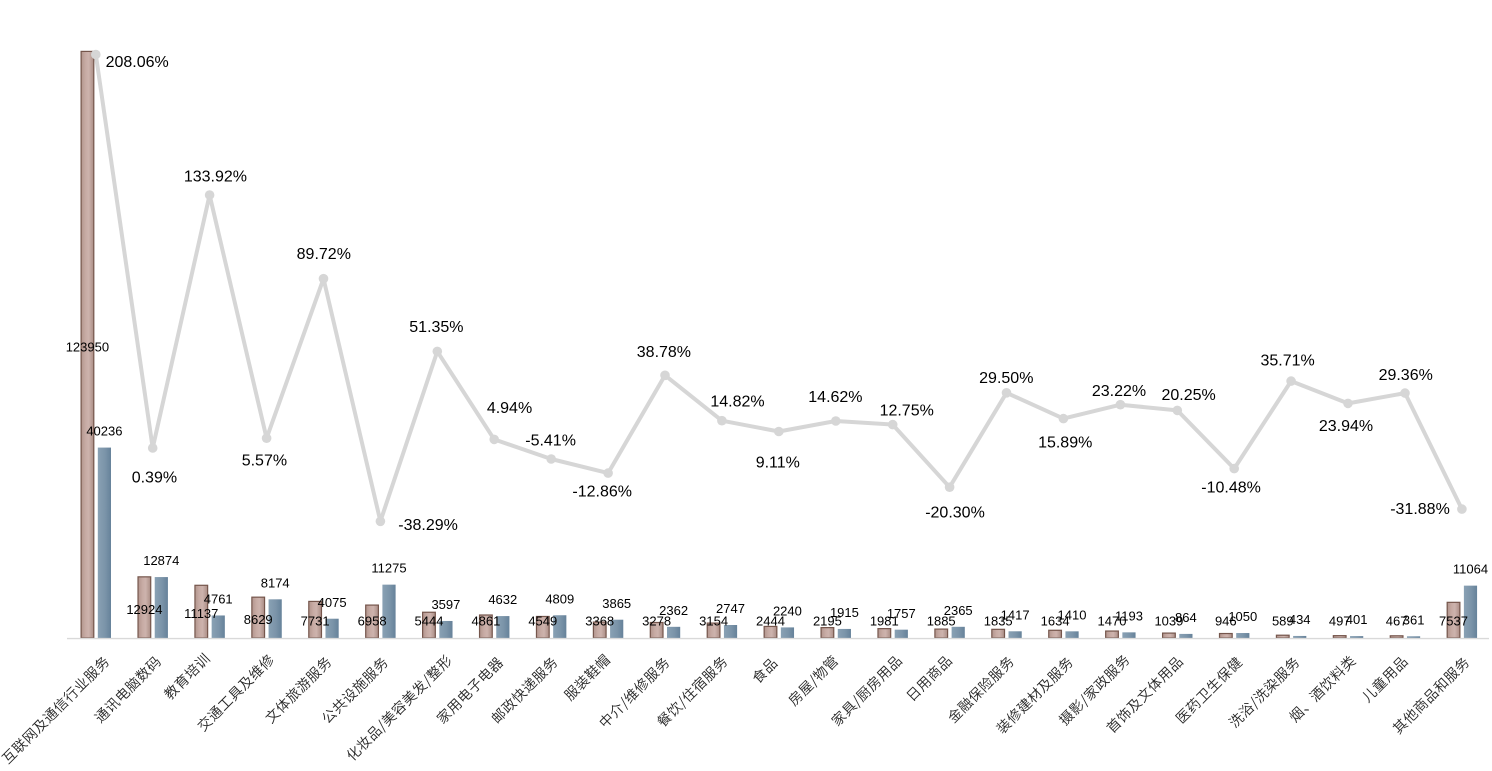 This screenshot has width=1492, height=771. Describe the element at coordinates (958, 610) in the screenshot. I see `svg-text: 2365` at that location.